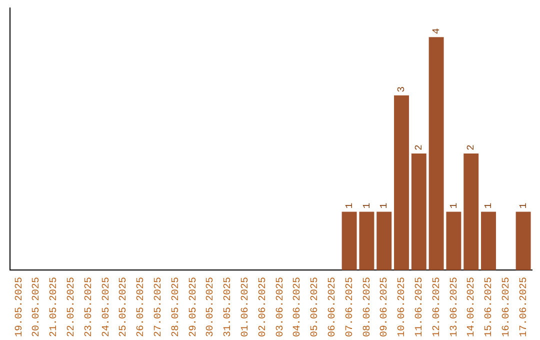  What do you see at coordinates (490, 307) in the screenshot?
I see `x-tick-label: 15.06.2025` at bounding box center [490, 307].